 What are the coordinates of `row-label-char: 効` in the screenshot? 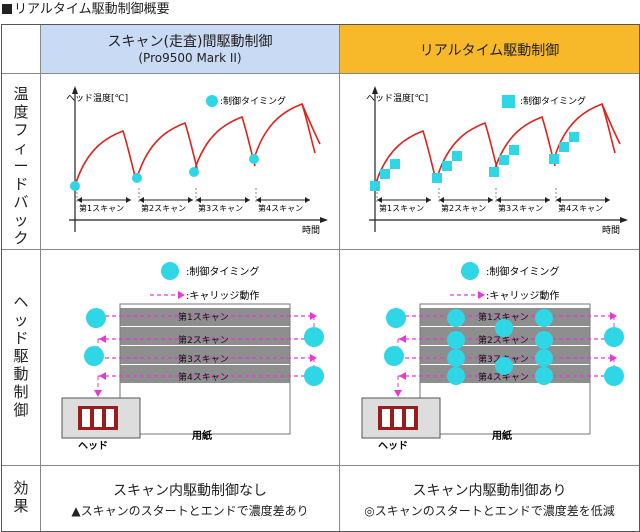 It's located at (21, 488).